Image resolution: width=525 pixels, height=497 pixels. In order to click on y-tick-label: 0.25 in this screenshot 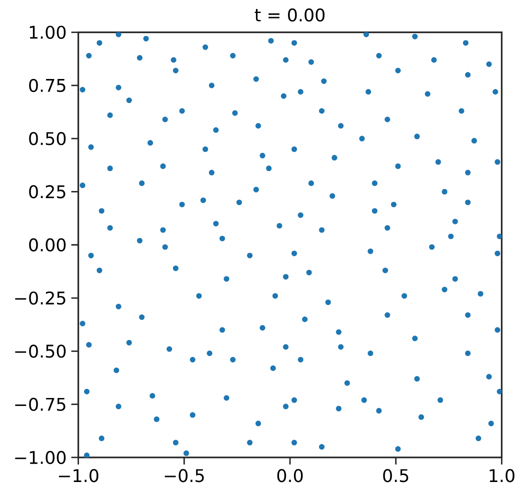, I will do `click(47, 191)`.